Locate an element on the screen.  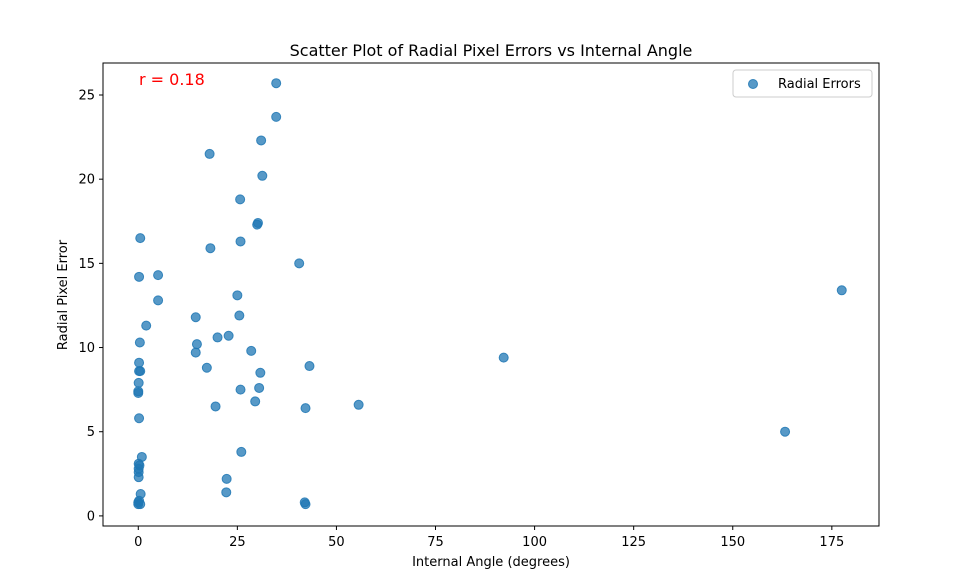
x-tick-label: 50 is located at coordinates (336, 542).